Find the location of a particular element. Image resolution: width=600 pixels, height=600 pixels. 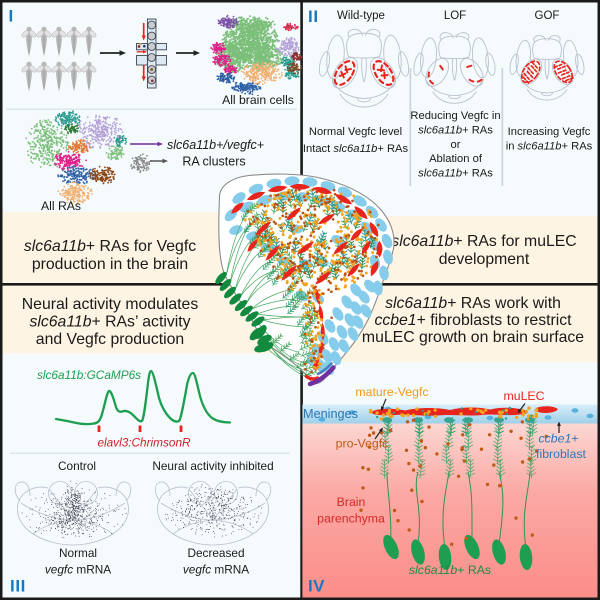

svg-text: I is located at coordinates (11, 16).